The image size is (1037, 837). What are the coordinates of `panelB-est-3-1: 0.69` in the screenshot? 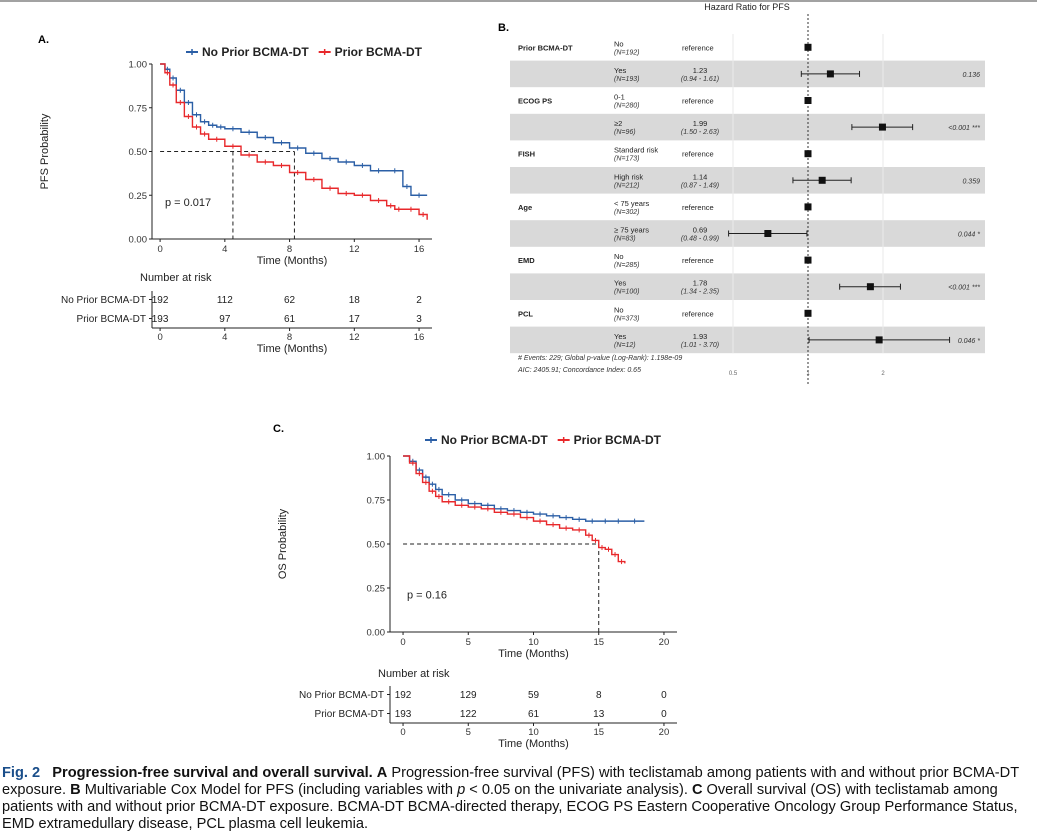 It's located at (700, 230).